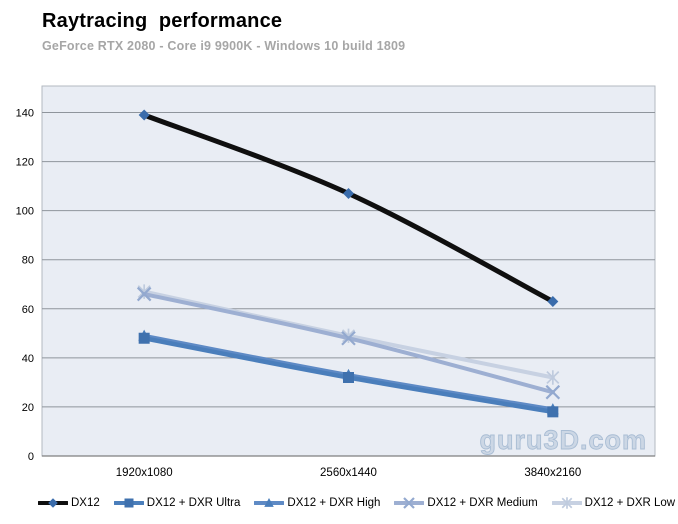 The height and width of the screenshot is (524, 678). I want to click on y-tick-label: 40, so click(28, 359).